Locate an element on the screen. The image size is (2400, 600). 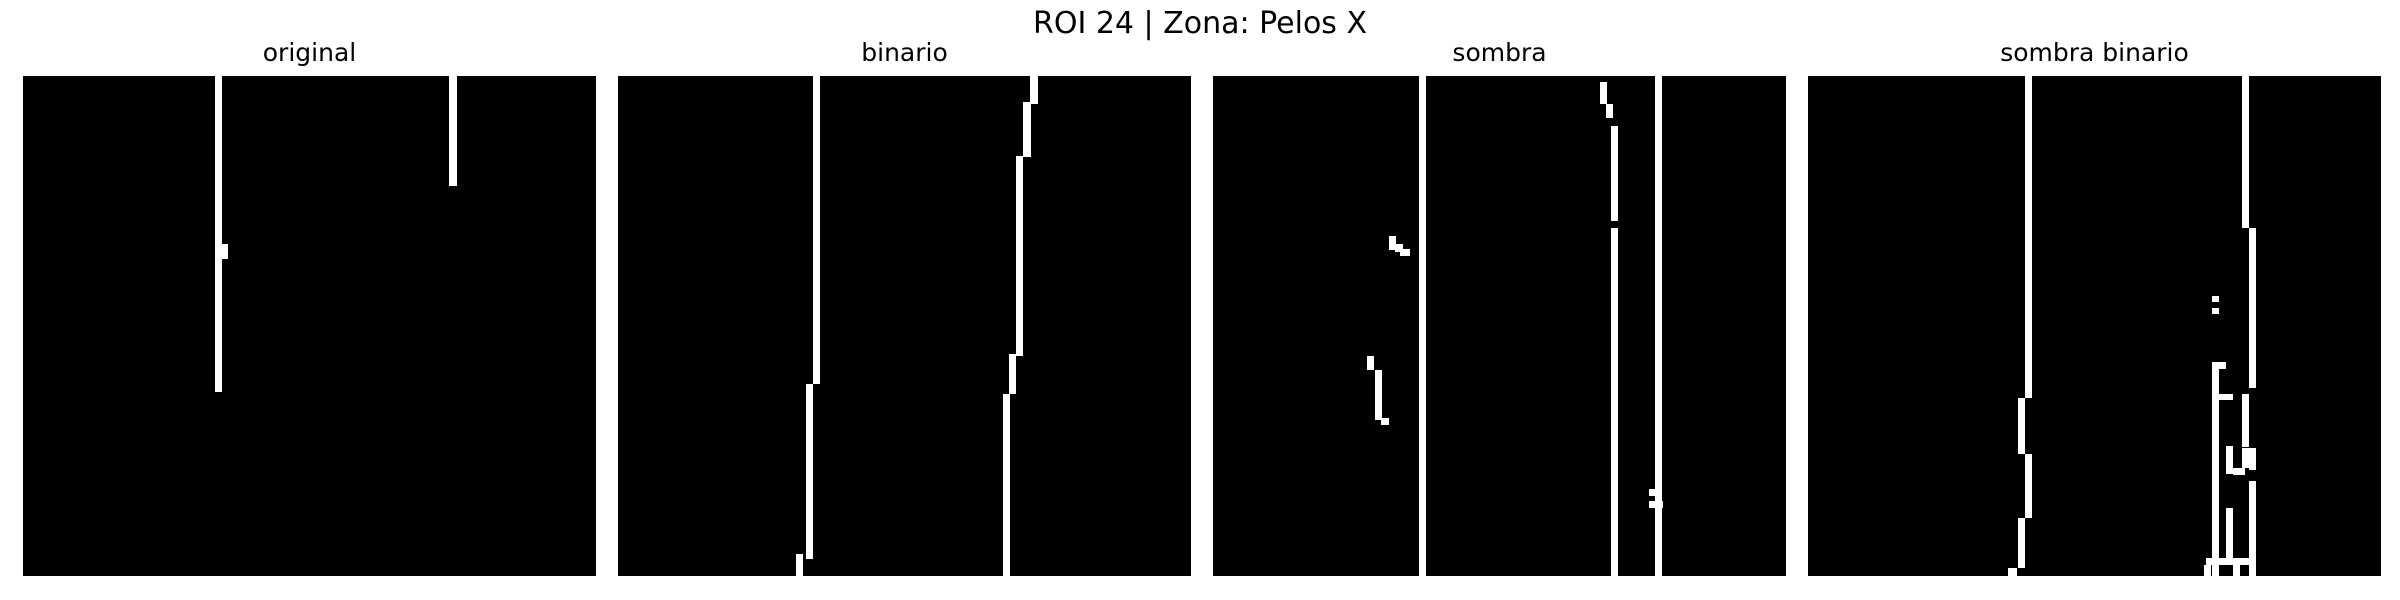
image-original is located at coordinates (336, 234).